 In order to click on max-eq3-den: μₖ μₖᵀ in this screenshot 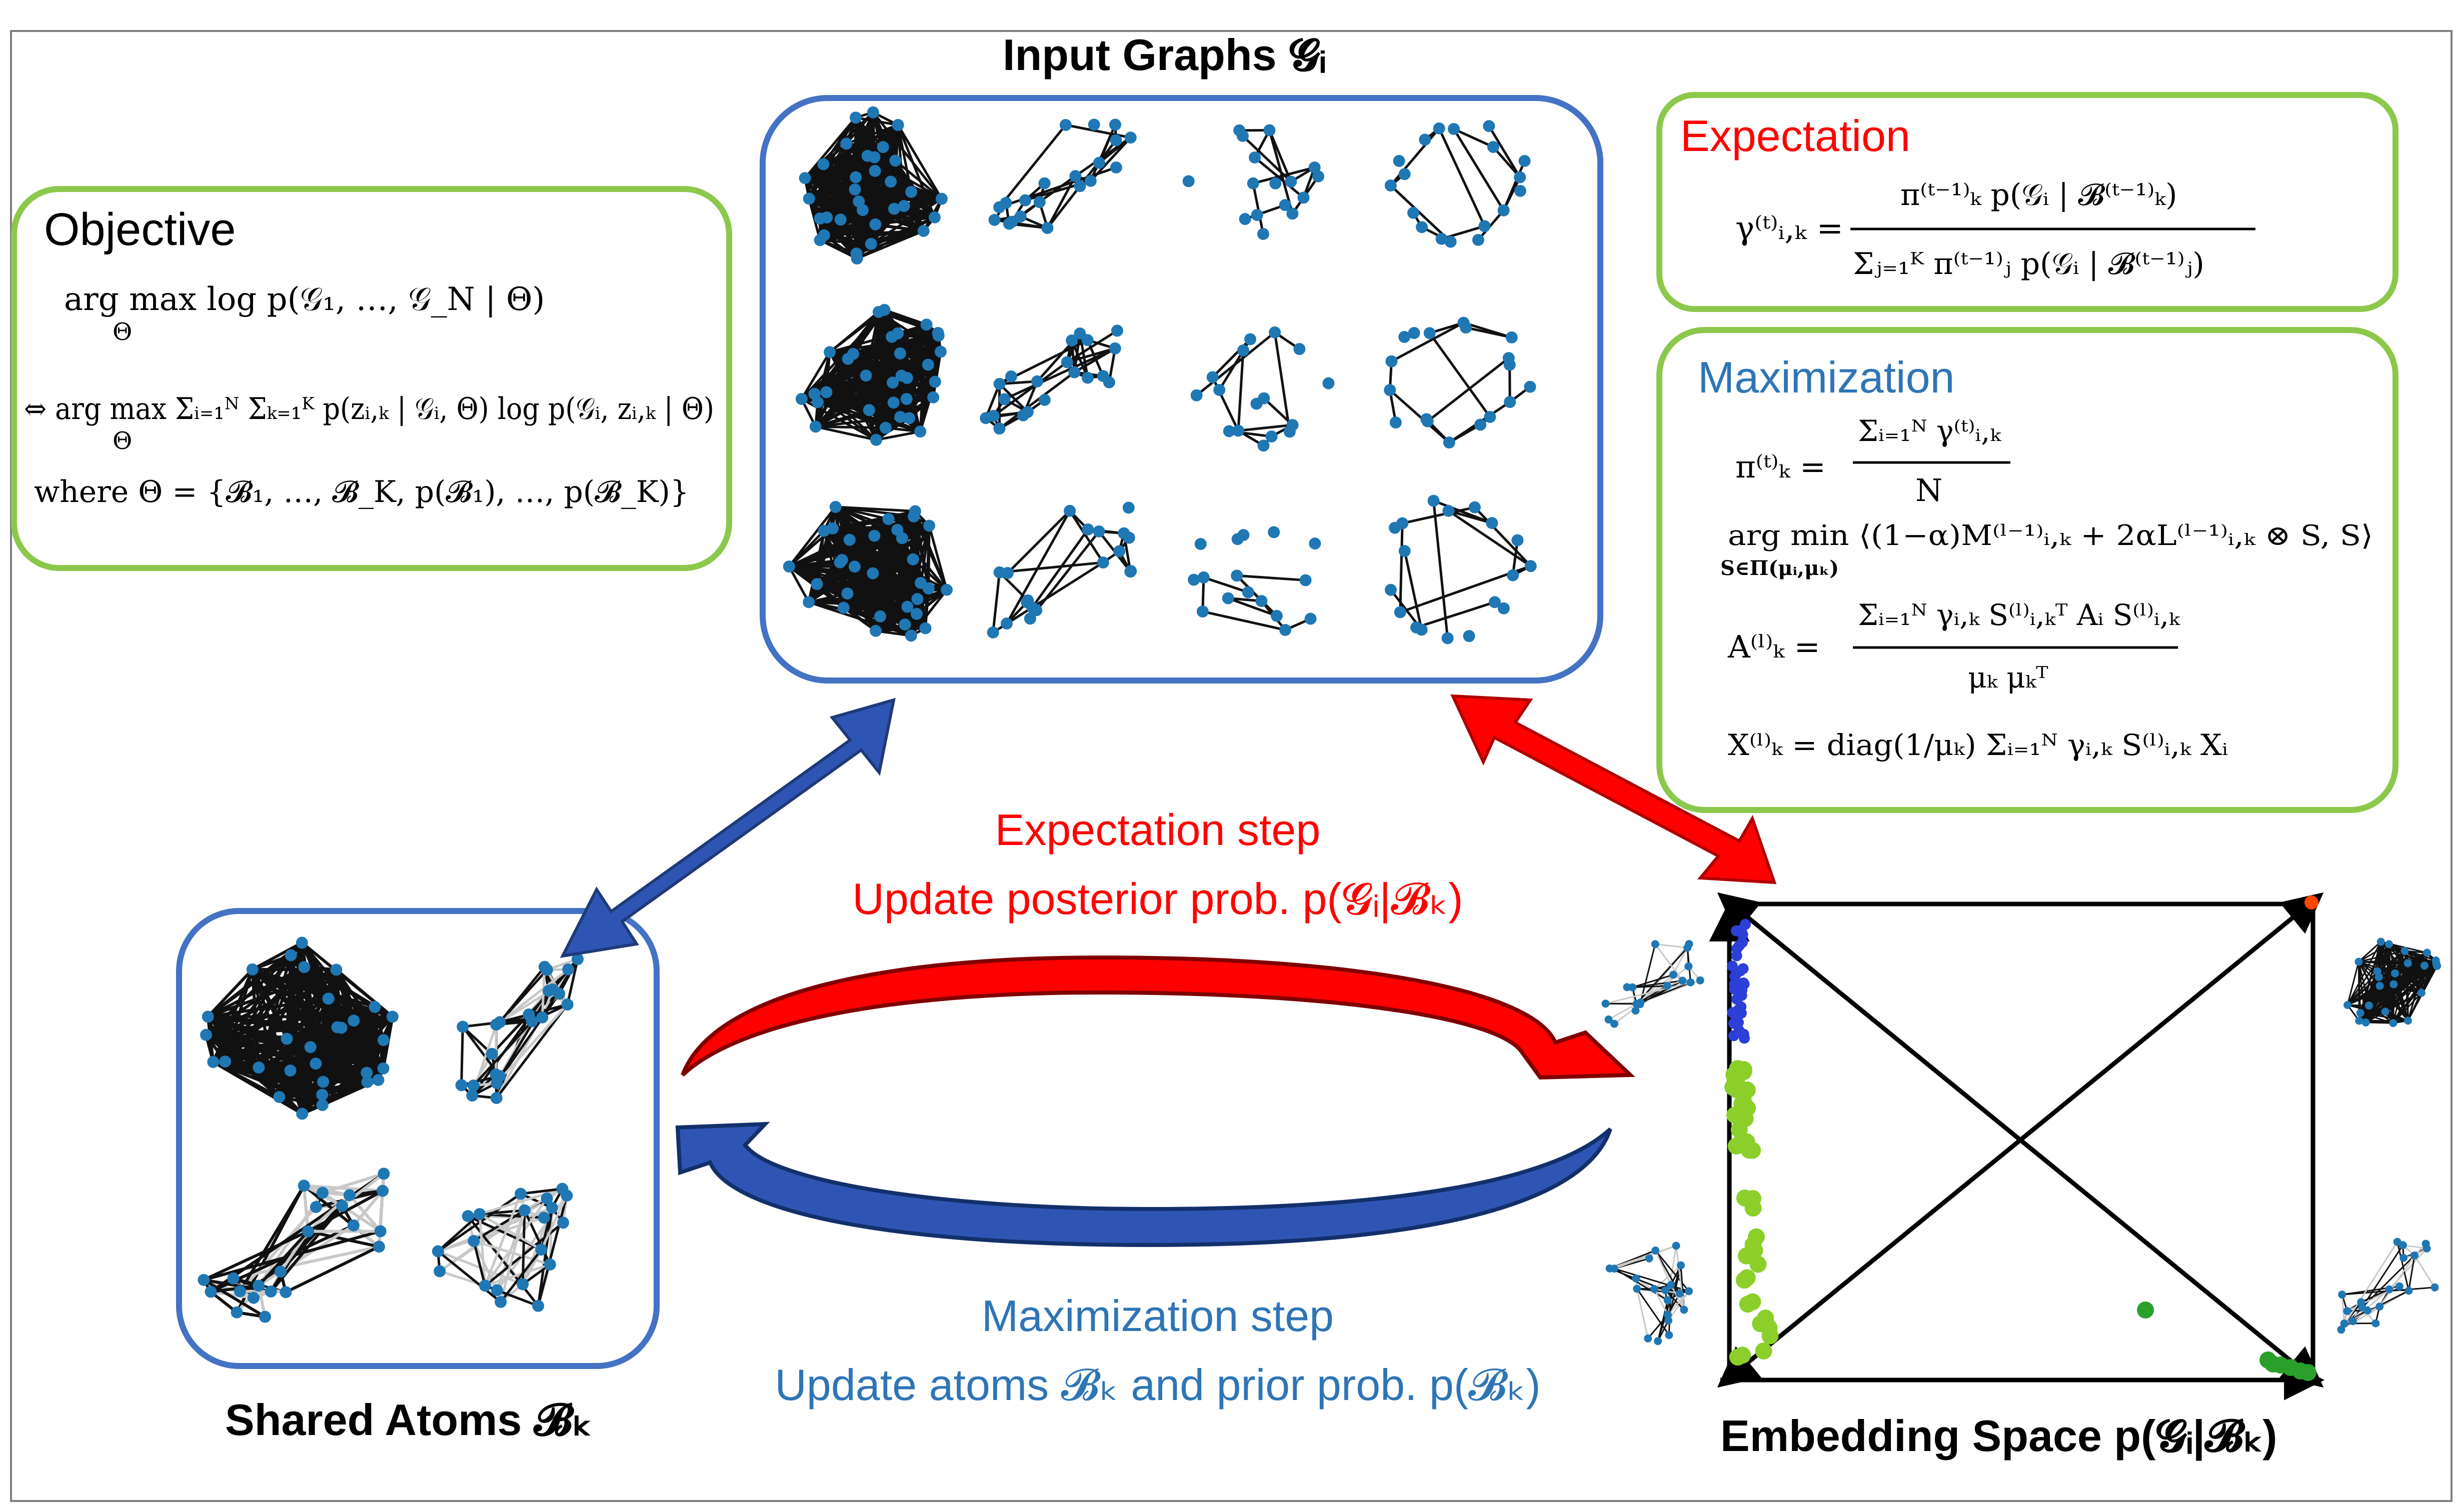, I will do `click(2008, 677)`.